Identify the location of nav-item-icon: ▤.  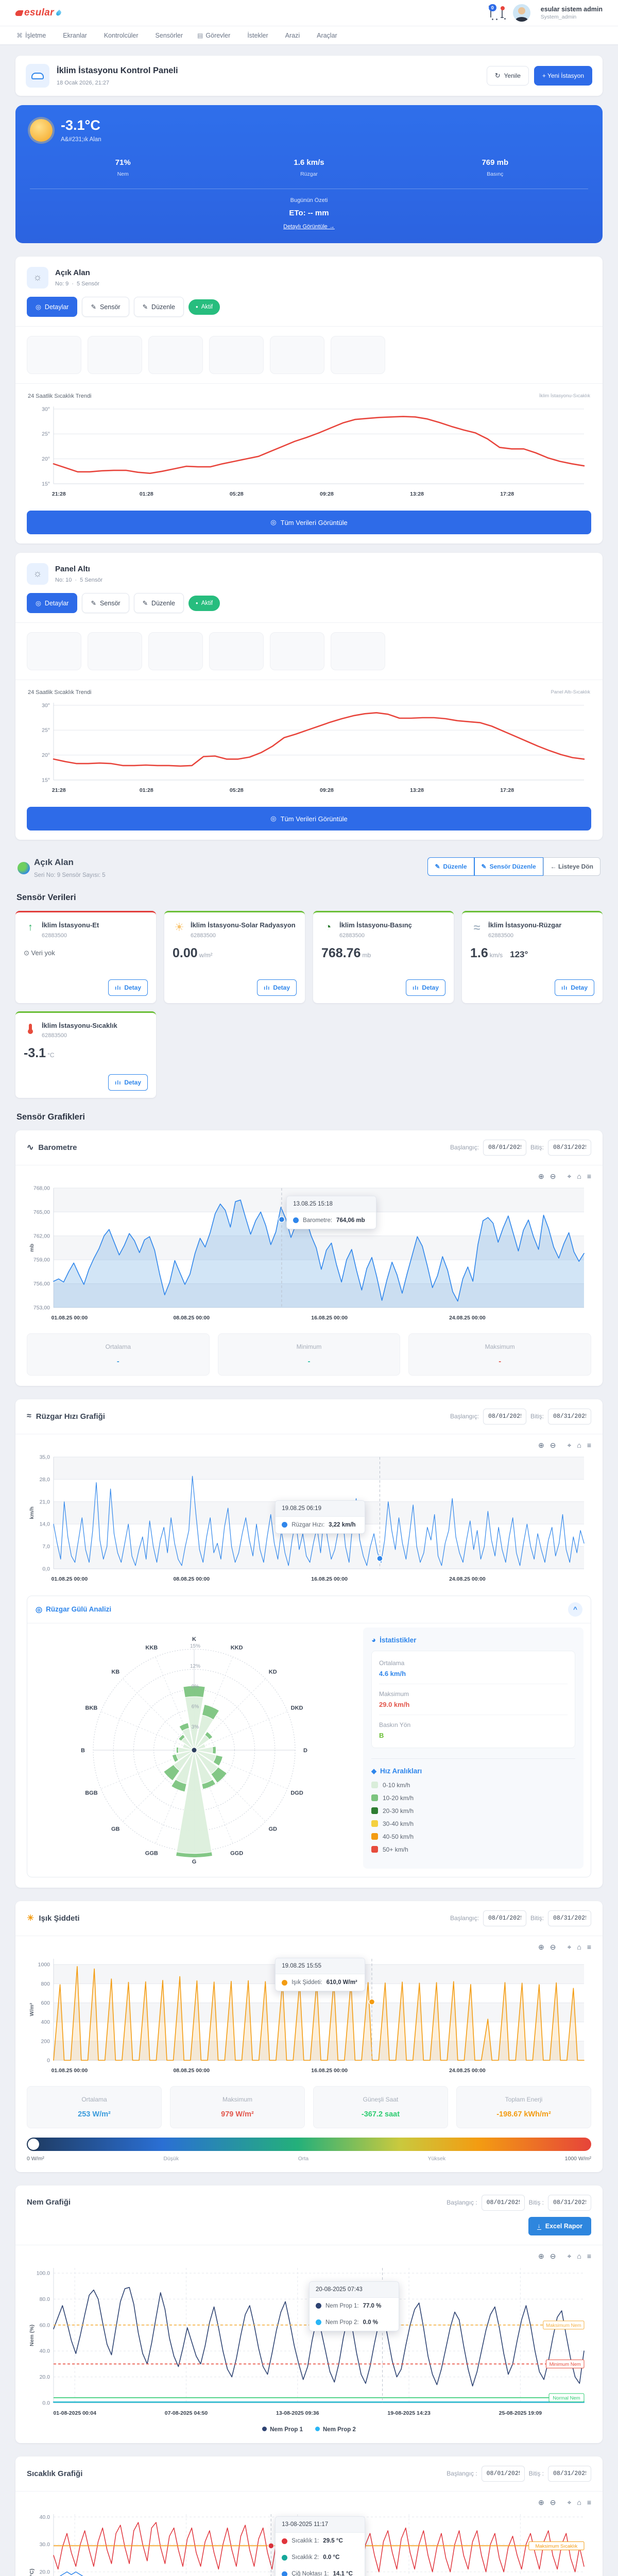
(200, 35).